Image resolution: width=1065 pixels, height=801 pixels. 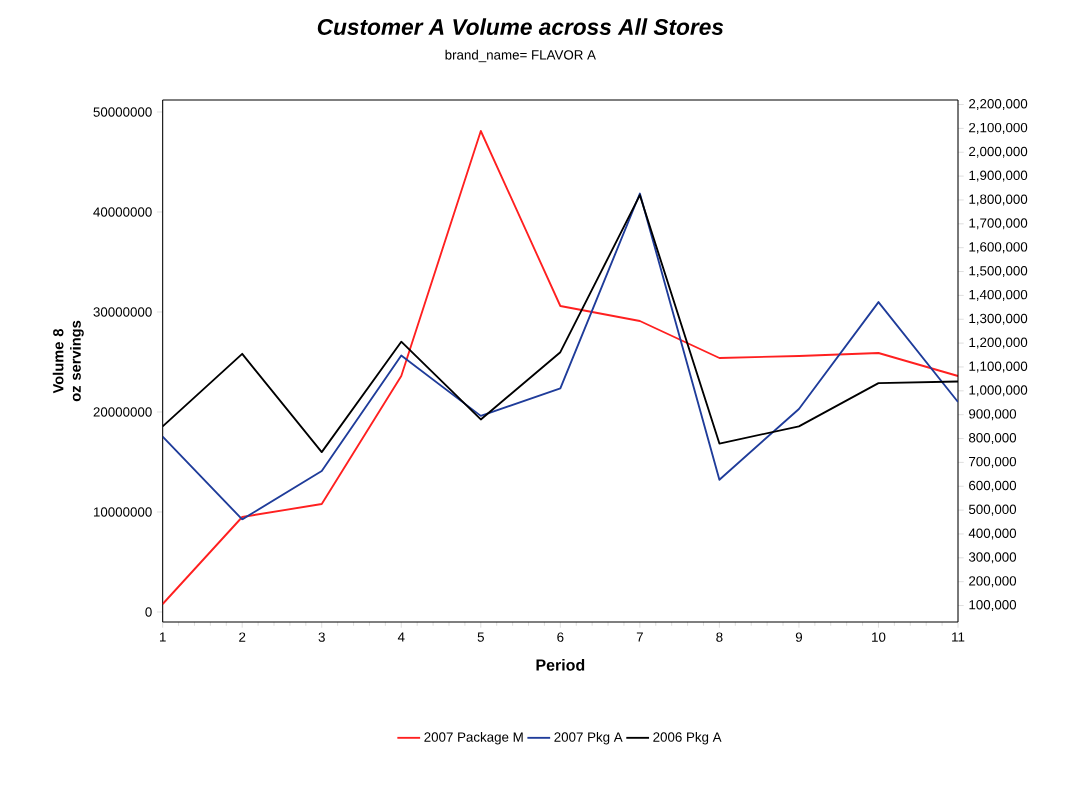 I want to click on y-tick-label: 30000000, so click(x=122, y=312).